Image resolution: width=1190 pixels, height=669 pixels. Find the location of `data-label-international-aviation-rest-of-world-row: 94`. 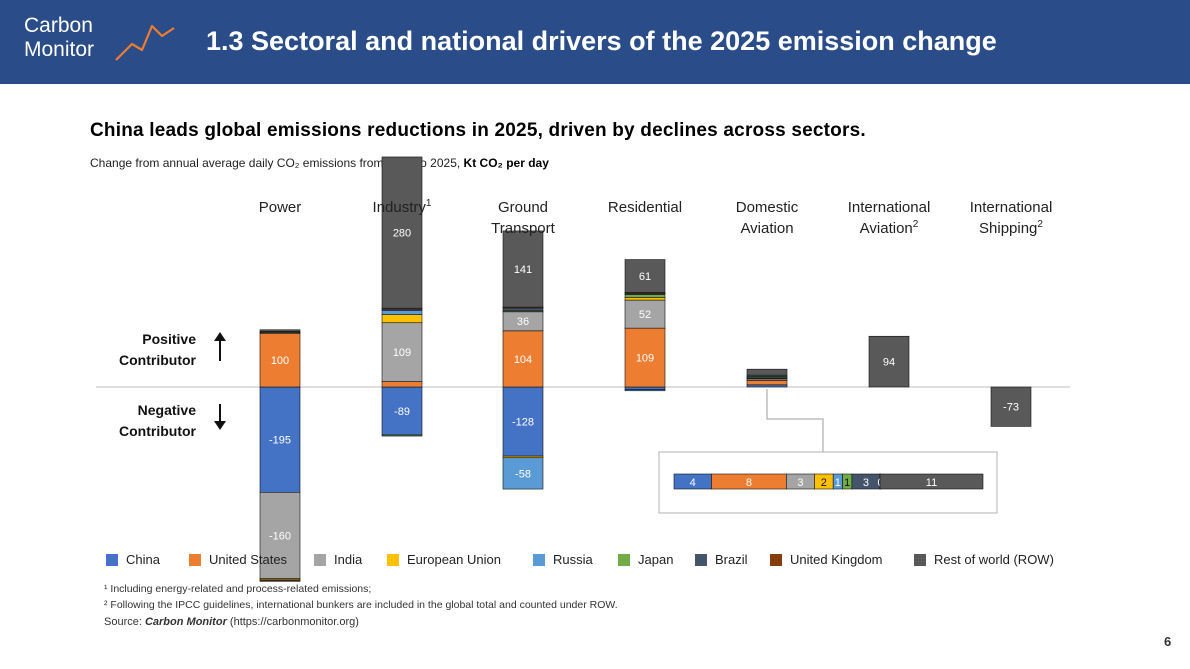

data-label-international-aviation-rest-of-world-row: 94 is located at coordinates (889, 363).